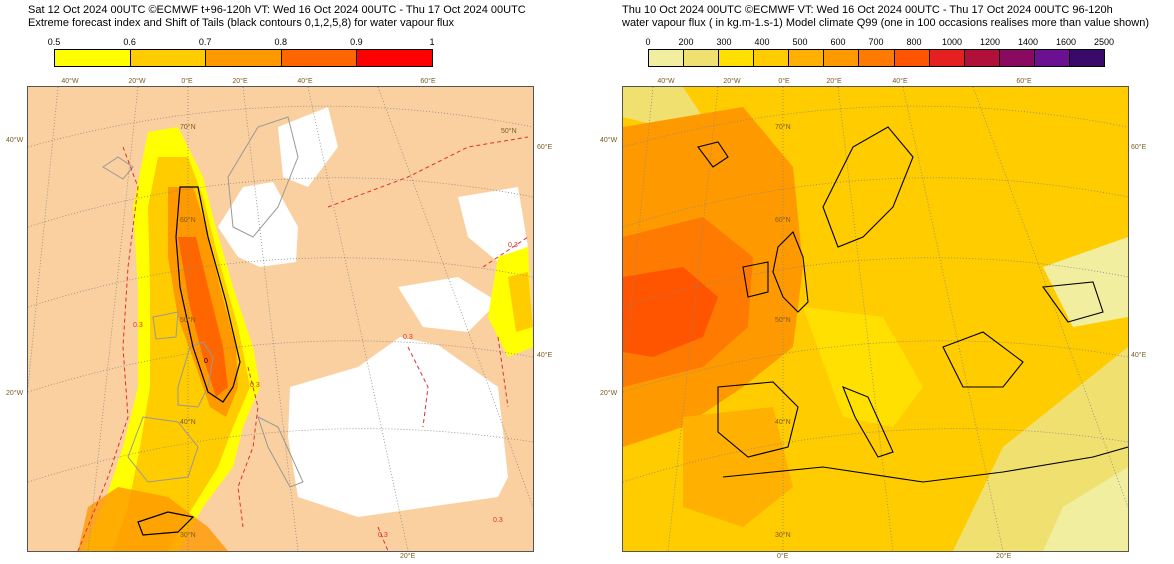  I want to click on right-top-label: 20°W, so click(732, 81).